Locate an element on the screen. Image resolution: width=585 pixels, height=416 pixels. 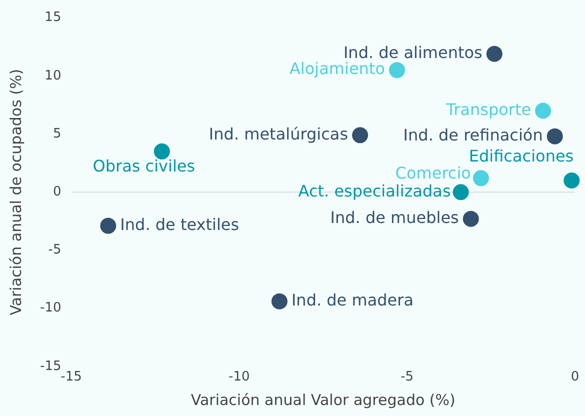
series-label: Transporte is located at coordinates (488, 109).